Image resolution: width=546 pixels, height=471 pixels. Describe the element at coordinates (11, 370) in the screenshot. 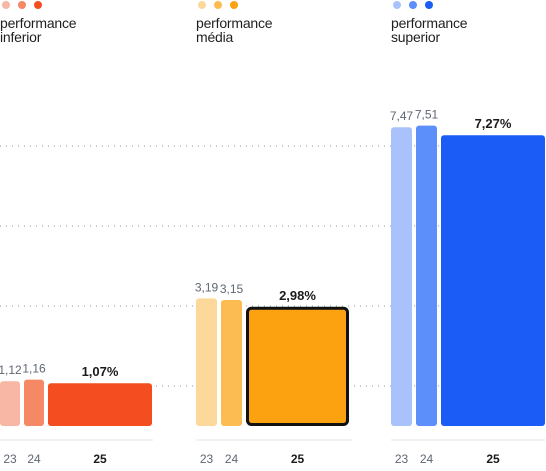

I see `bar-value-label: 1,12` at that location.